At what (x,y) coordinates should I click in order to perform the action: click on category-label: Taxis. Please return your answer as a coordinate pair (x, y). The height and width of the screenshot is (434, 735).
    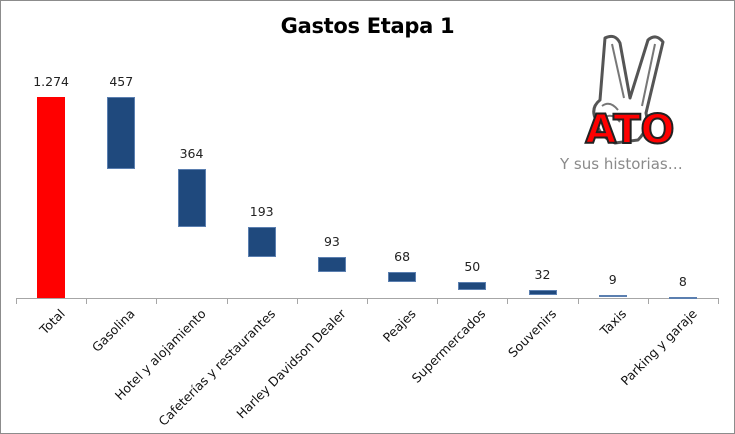
    Looking at the image, I should click on (612, 322).